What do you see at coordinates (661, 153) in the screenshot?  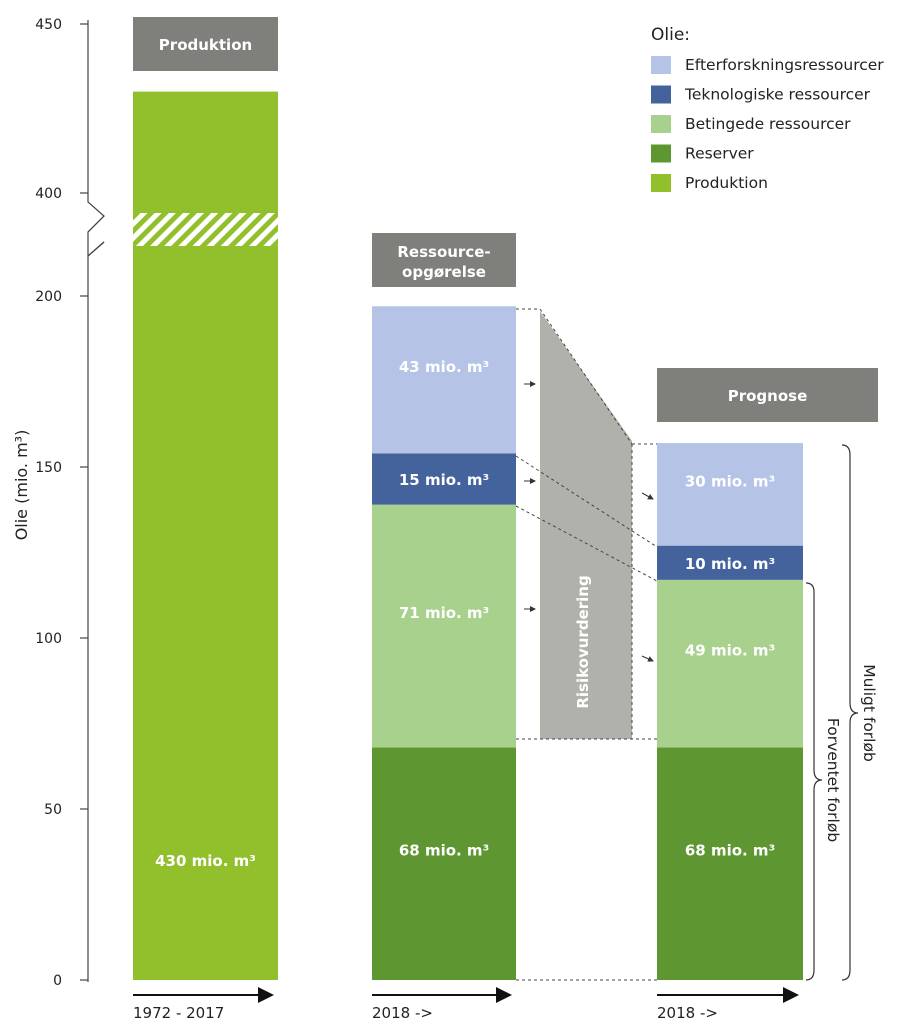 I see `legend-swatch-reserver` at bounding box center [661, 153].